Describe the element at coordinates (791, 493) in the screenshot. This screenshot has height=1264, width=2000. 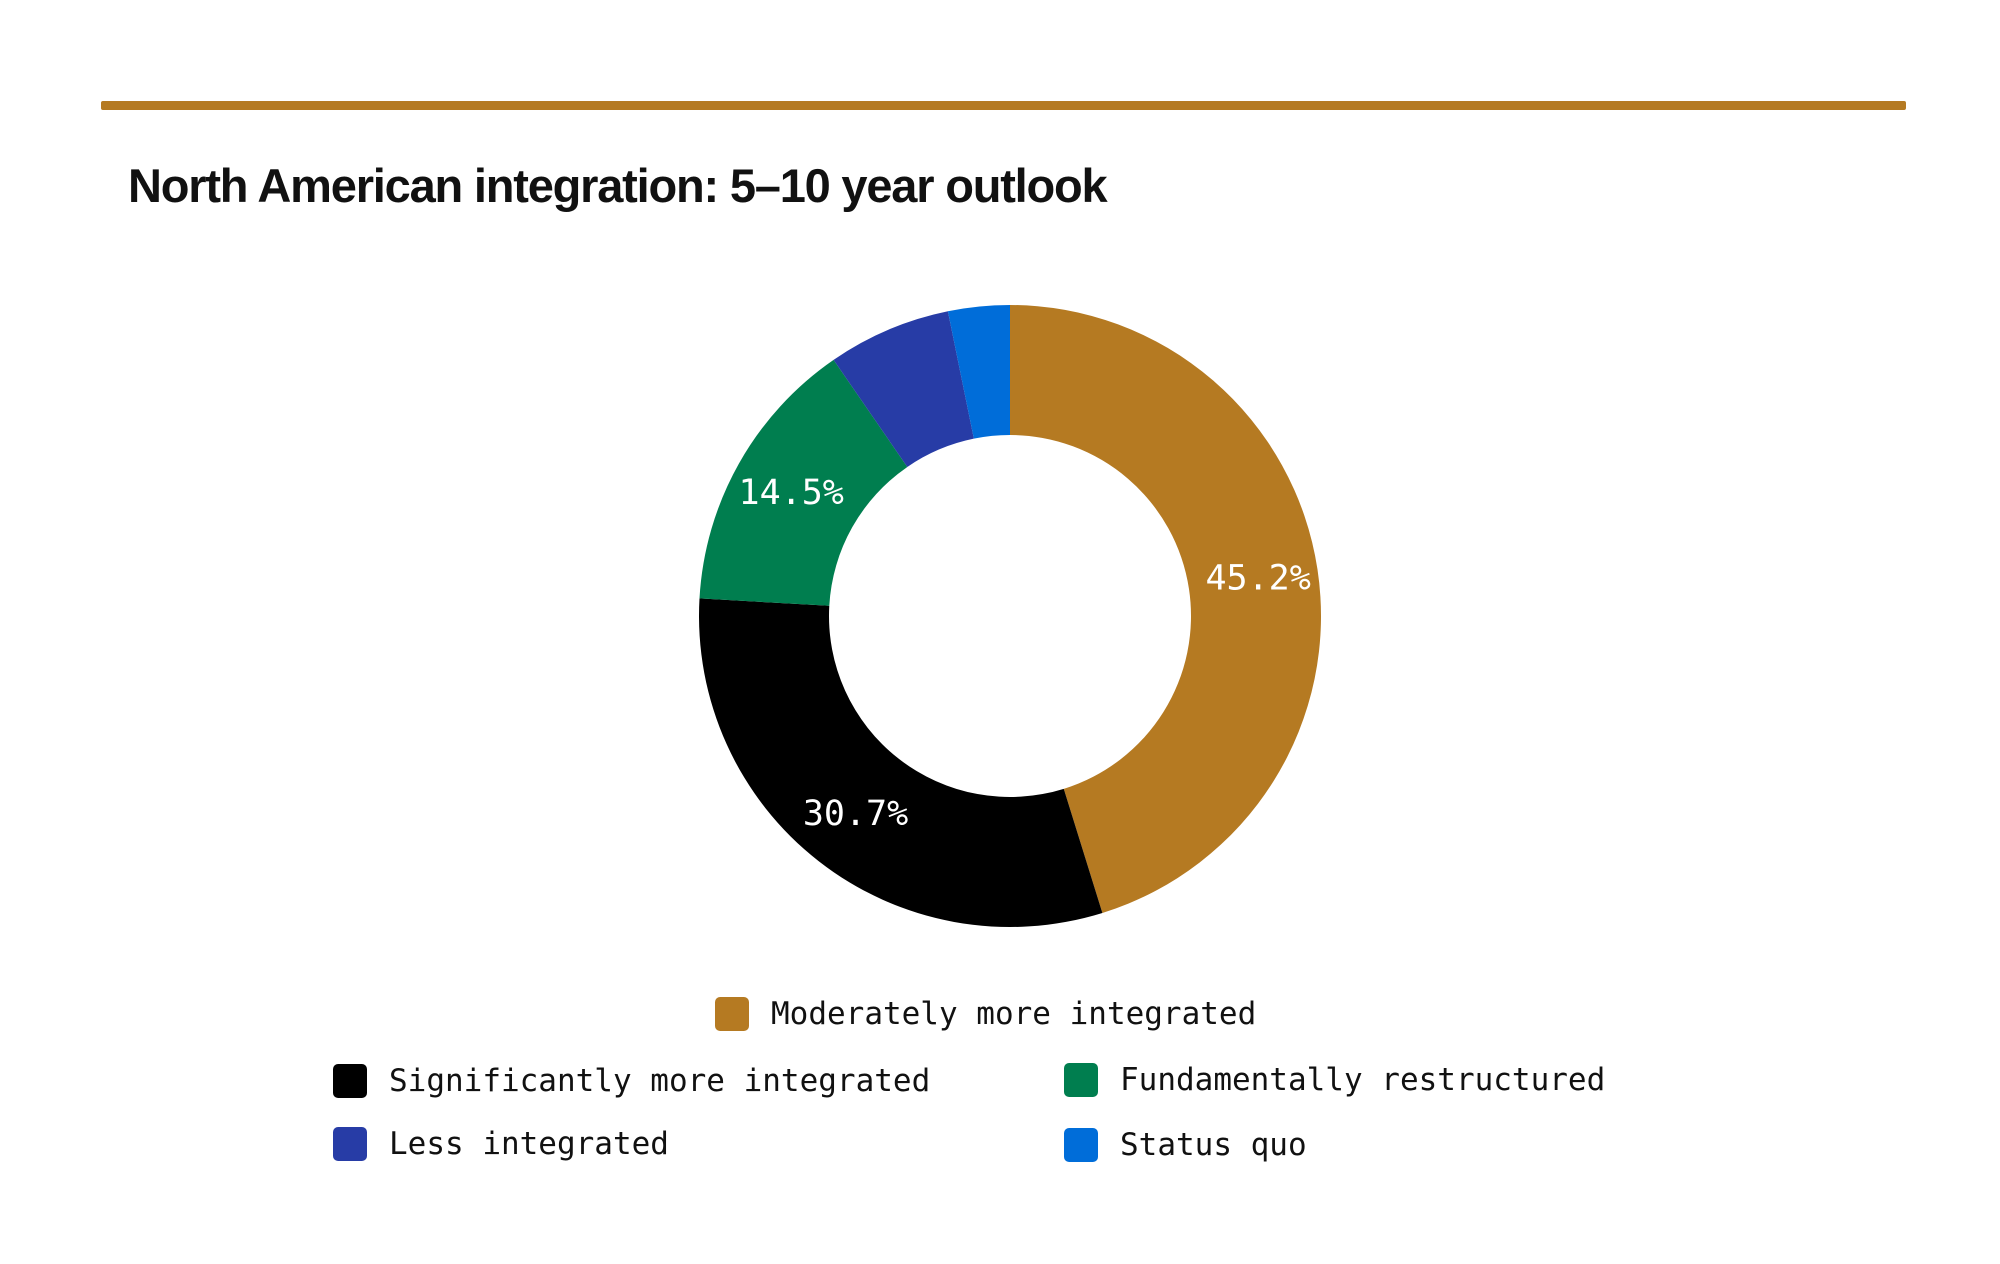
I see `slice-label-fundamentally-restructured: 14.5%` at that location.